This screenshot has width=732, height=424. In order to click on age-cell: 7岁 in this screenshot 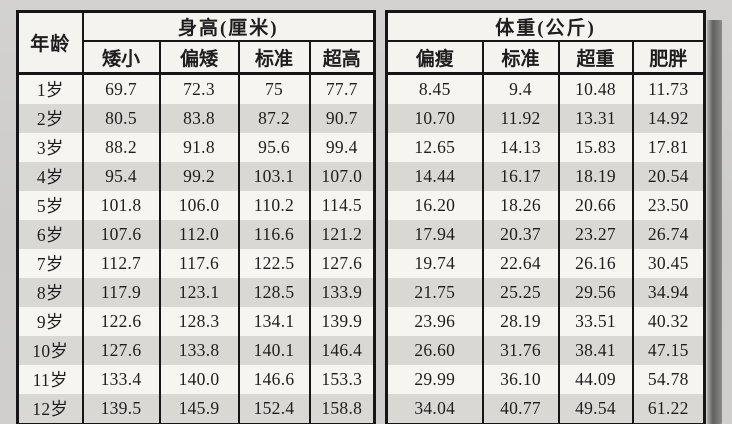, I will do `click(50, 263)`.